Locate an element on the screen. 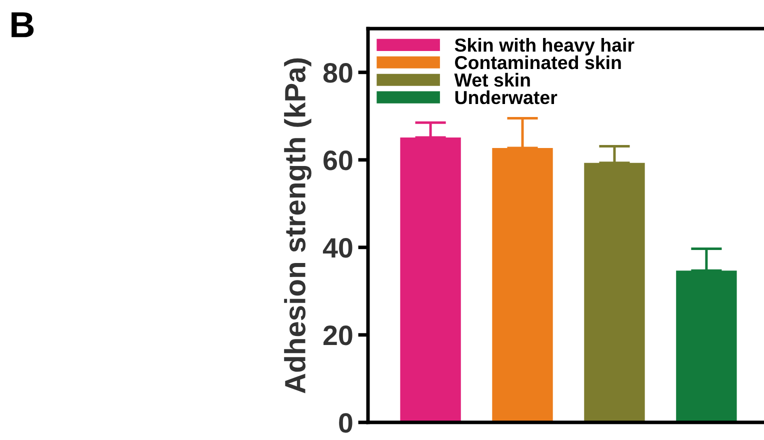  y-tick-label: 80 is located at coordinates (337, 73).